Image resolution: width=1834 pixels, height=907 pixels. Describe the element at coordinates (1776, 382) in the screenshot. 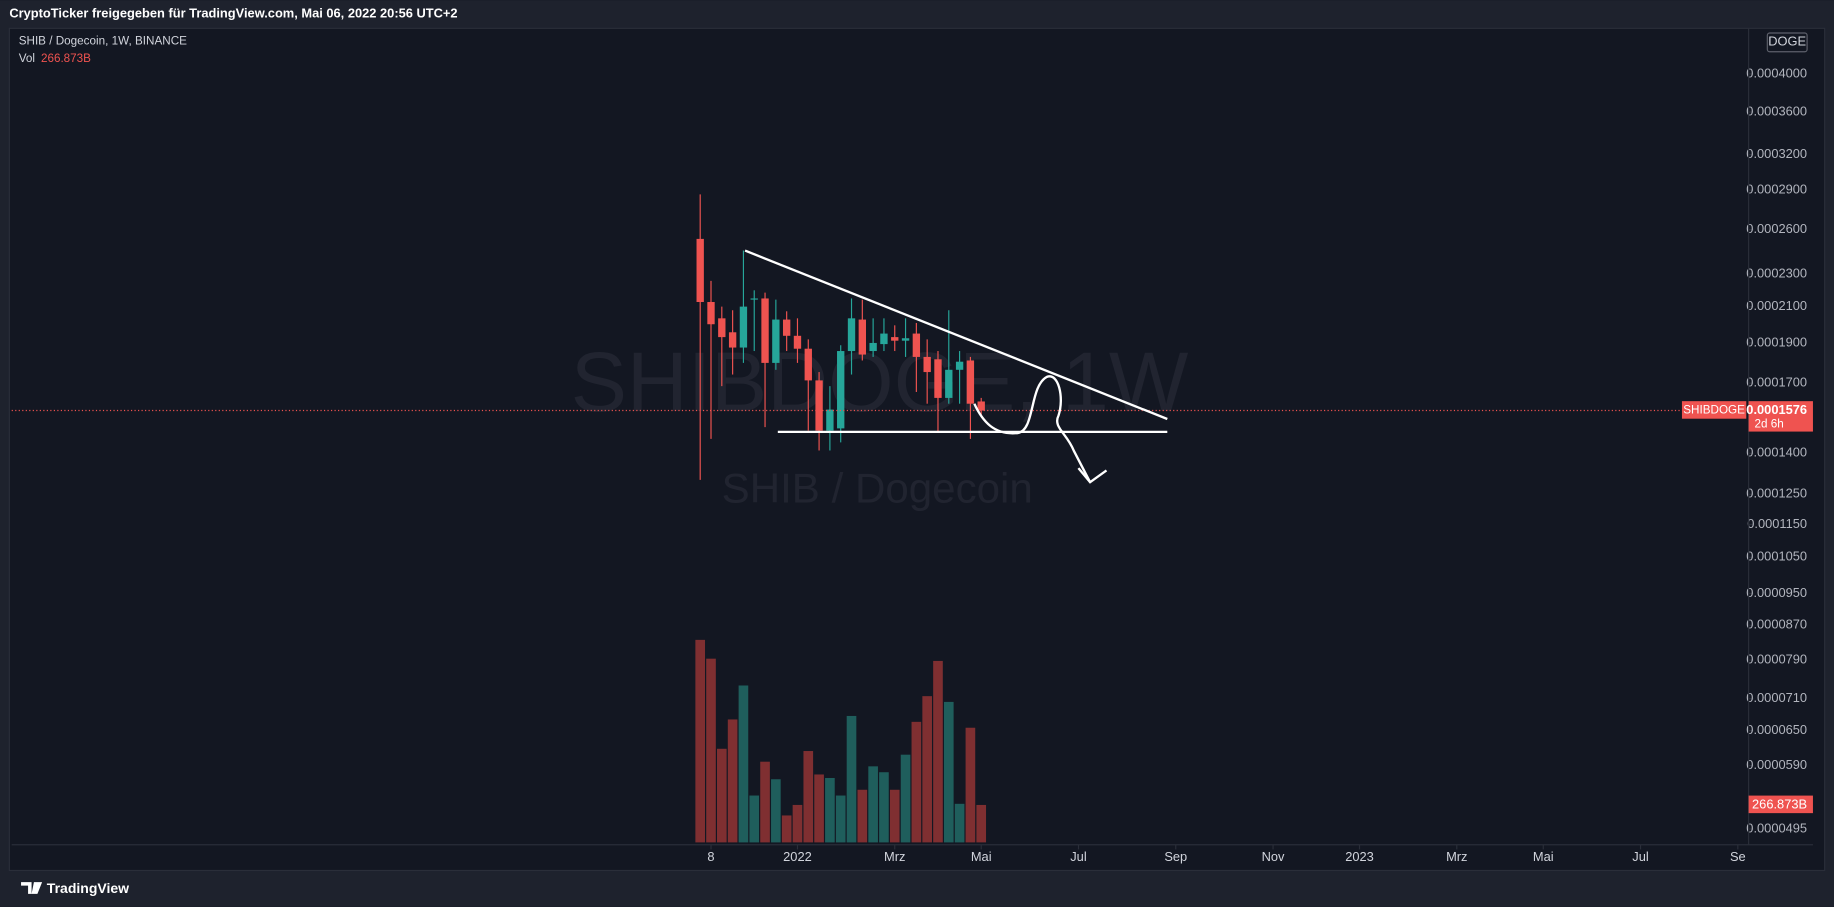

I see `y-tick-label: 0.0001700` at that location.